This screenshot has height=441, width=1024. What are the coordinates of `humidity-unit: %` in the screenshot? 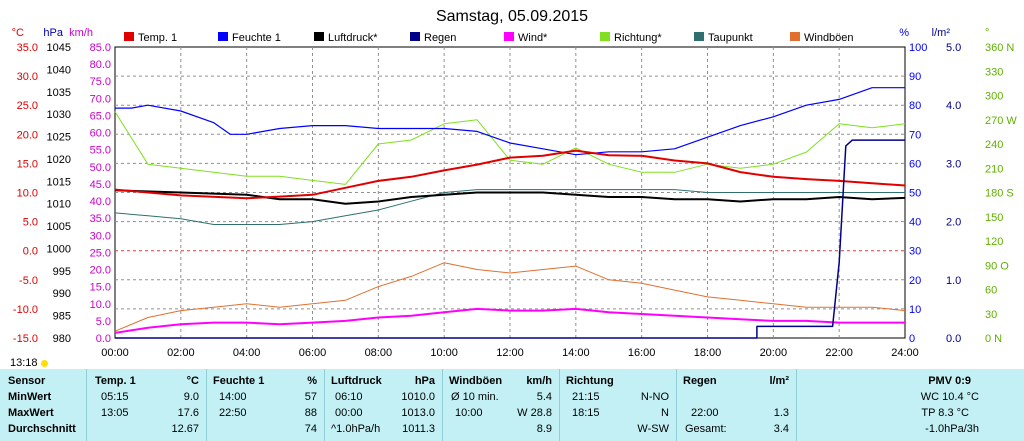 It's located at (312, 381).